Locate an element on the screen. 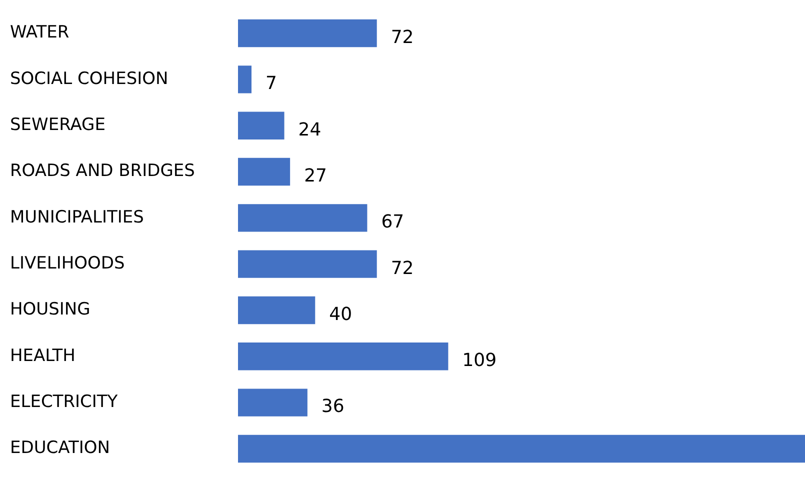 Image resolution: width=805 pixels, height=482 pixels. data-label: 24 is located at coordinates (310, 129).